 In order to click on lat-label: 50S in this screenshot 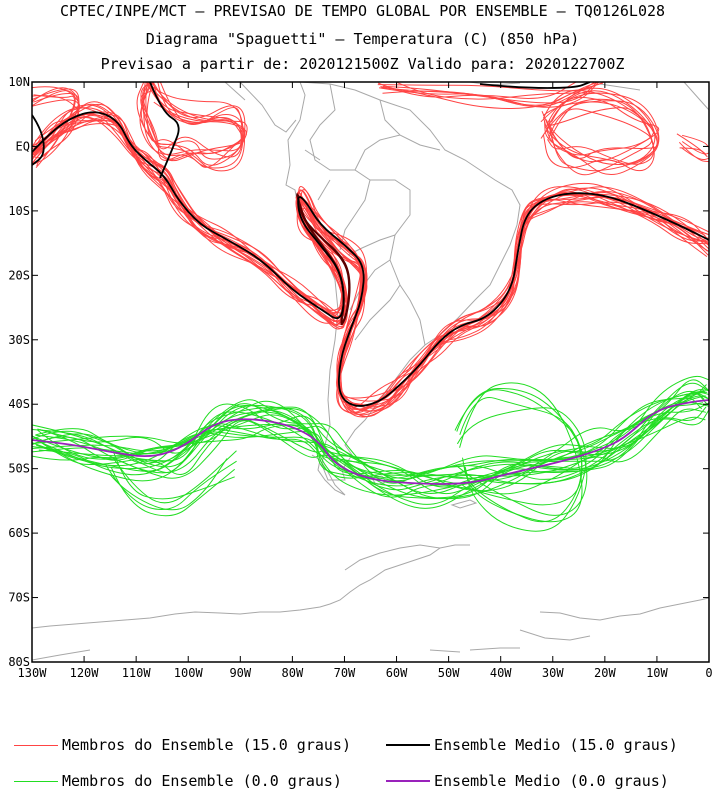, I will do `click(19, 469)`.